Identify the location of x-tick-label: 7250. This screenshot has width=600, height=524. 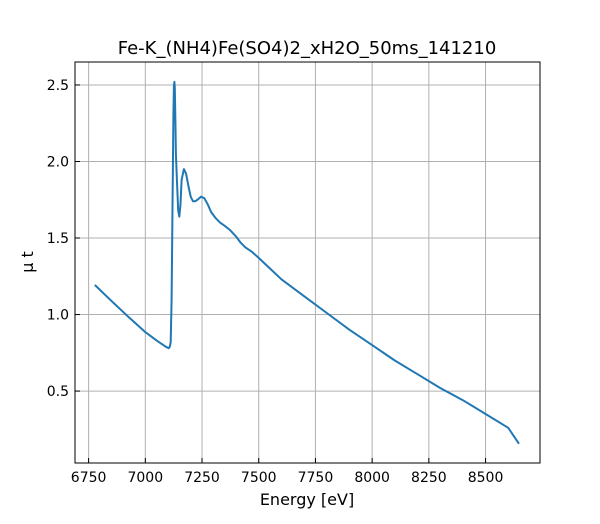
(202, 478).